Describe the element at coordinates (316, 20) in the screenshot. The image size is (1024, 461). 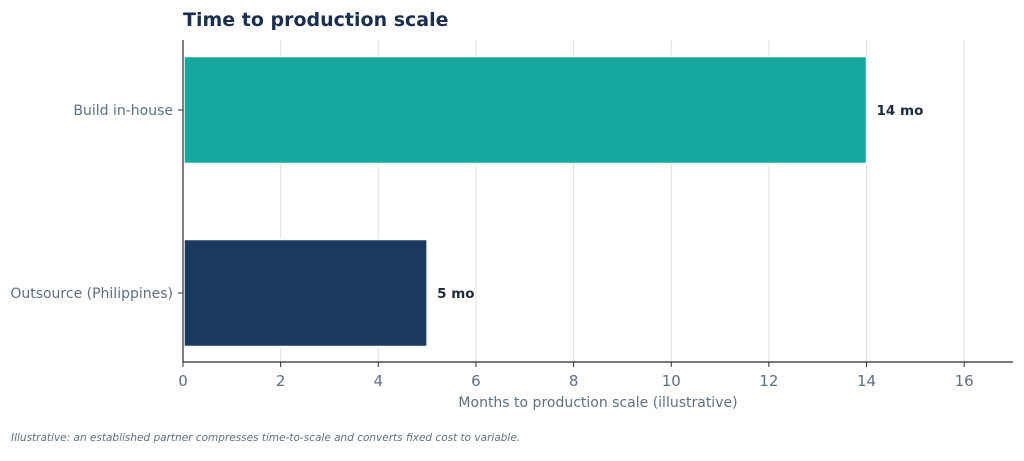
I see `chart-title: Time to production scale` at that location.